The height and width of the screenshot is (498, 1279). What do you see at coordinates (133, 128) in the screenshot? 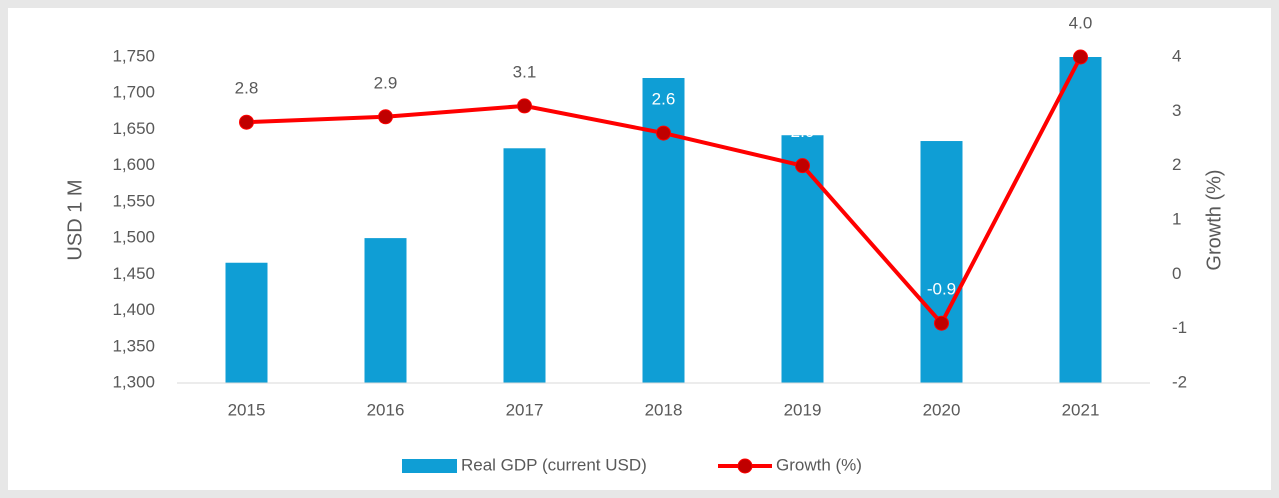
I see `y-tick-label: 1,650` at bounding box center [133, 128].